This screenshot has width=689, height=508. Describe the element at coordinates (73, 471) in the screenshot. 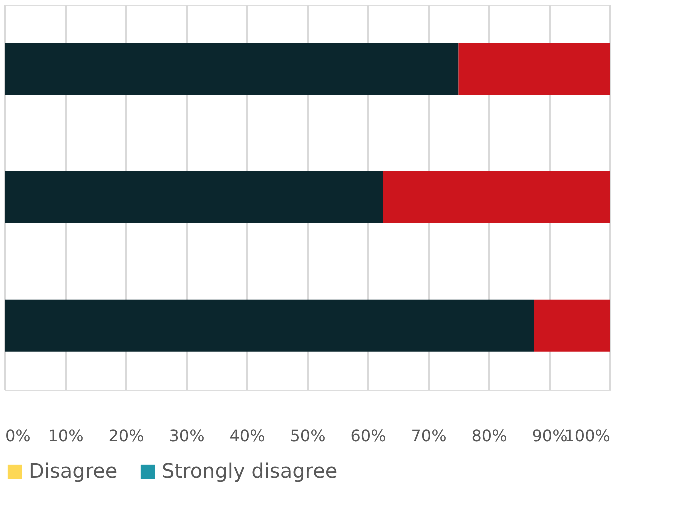

I see `legend-label: Disagree` at that location.